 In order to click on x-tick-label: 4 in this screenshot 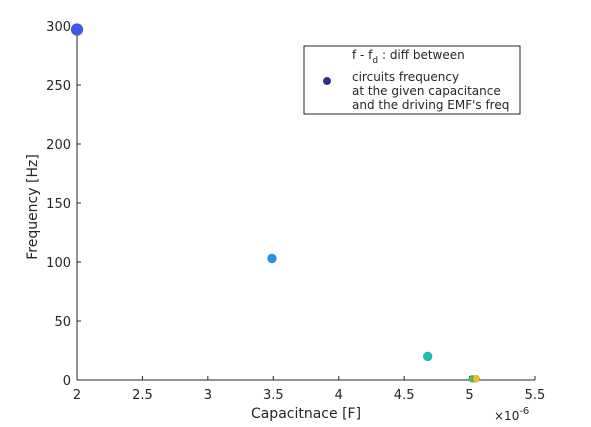, I will do `click(339, 395)`.